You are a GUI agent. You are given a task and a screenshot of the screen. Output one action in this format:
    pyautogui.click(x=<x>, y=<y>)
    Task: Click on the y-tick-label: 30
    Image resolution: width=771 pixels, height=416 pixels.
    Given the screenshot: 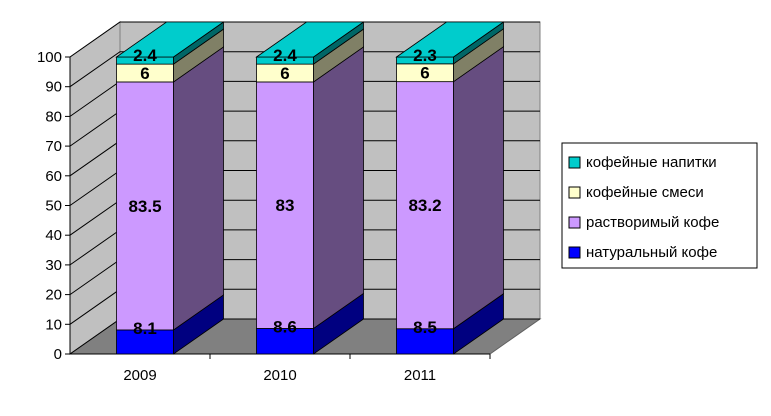 What is the action you would take?
    pyautogui.click(x=53, y=265)
    